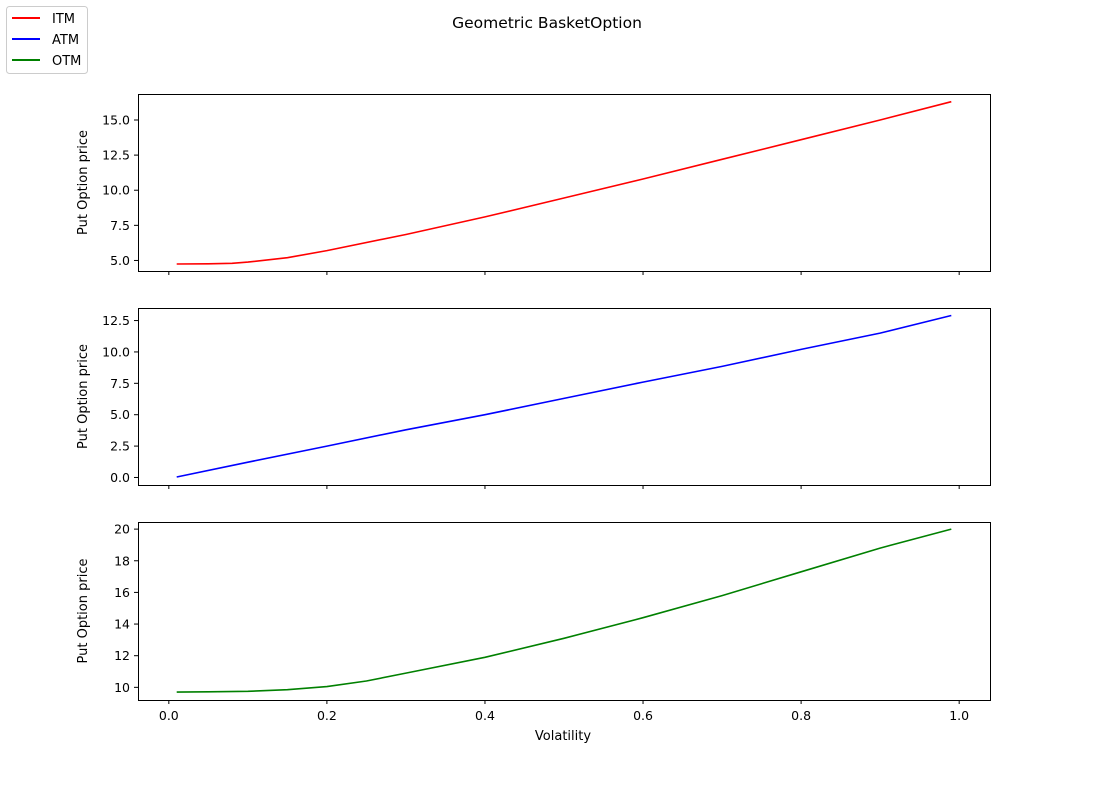 The height and width of the screenshot is (786, 1100). Describe the element at coordinates (959, 715) in the screenshot. I see `x-tick-label: 1.0` at that location.